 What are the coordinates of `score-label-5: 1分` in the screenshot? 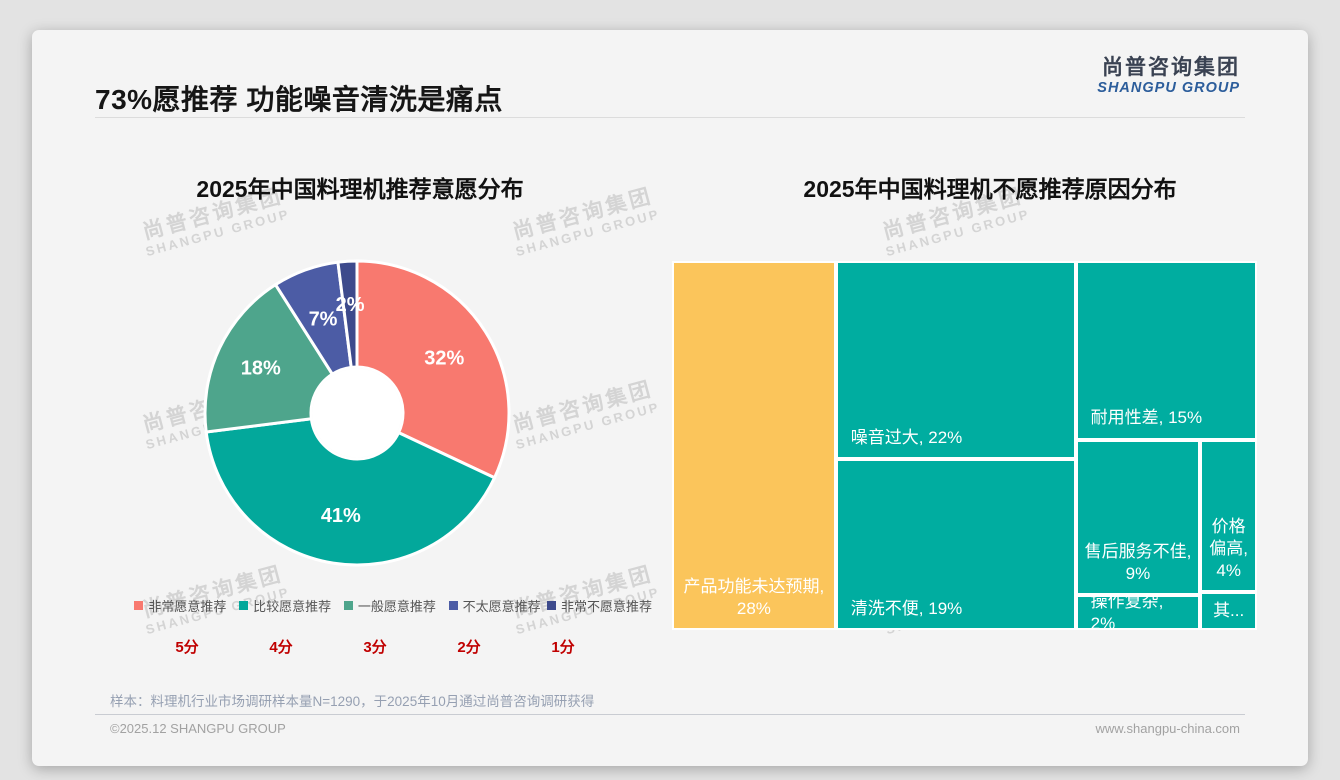 It's located at (563, 647).